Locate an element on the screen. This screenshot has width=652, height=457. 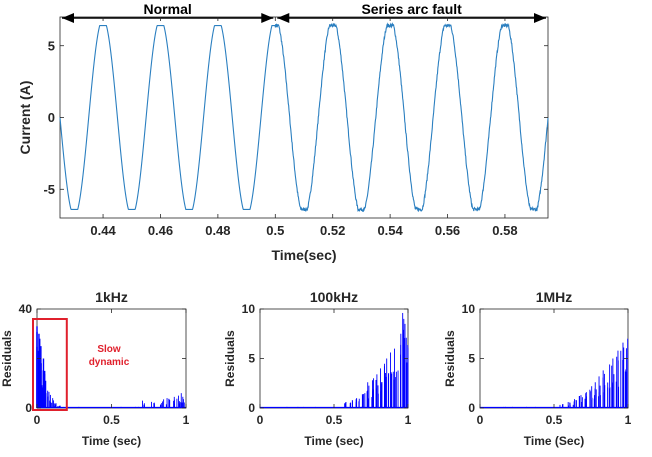
chart-title: 1kHz is located at coordinates (111, 297).